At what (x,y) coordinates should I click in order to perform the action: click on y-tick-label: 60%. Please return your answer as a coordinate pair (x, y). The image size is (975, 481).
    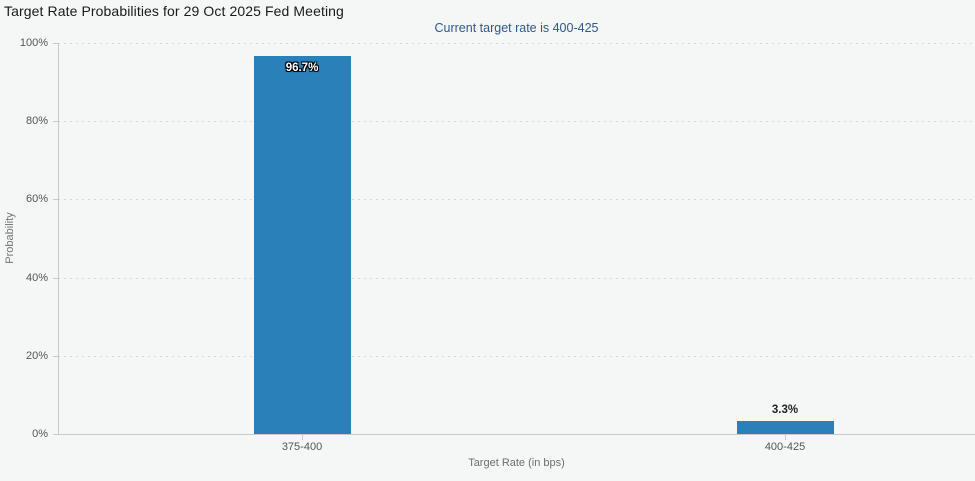
    Looking at the image, I should click on (36, 199).